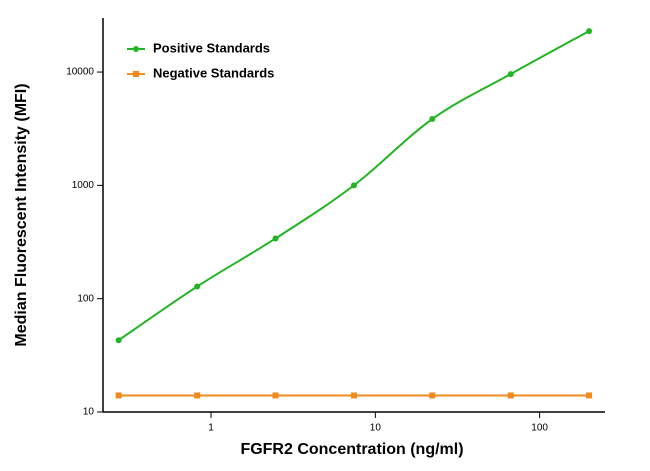 Image resolution: width=650 pixels, height=471 pixels. Describe the element at coordinates (211, 47) in the screenshot. I see `legend-label: Positive Standards` at that location.